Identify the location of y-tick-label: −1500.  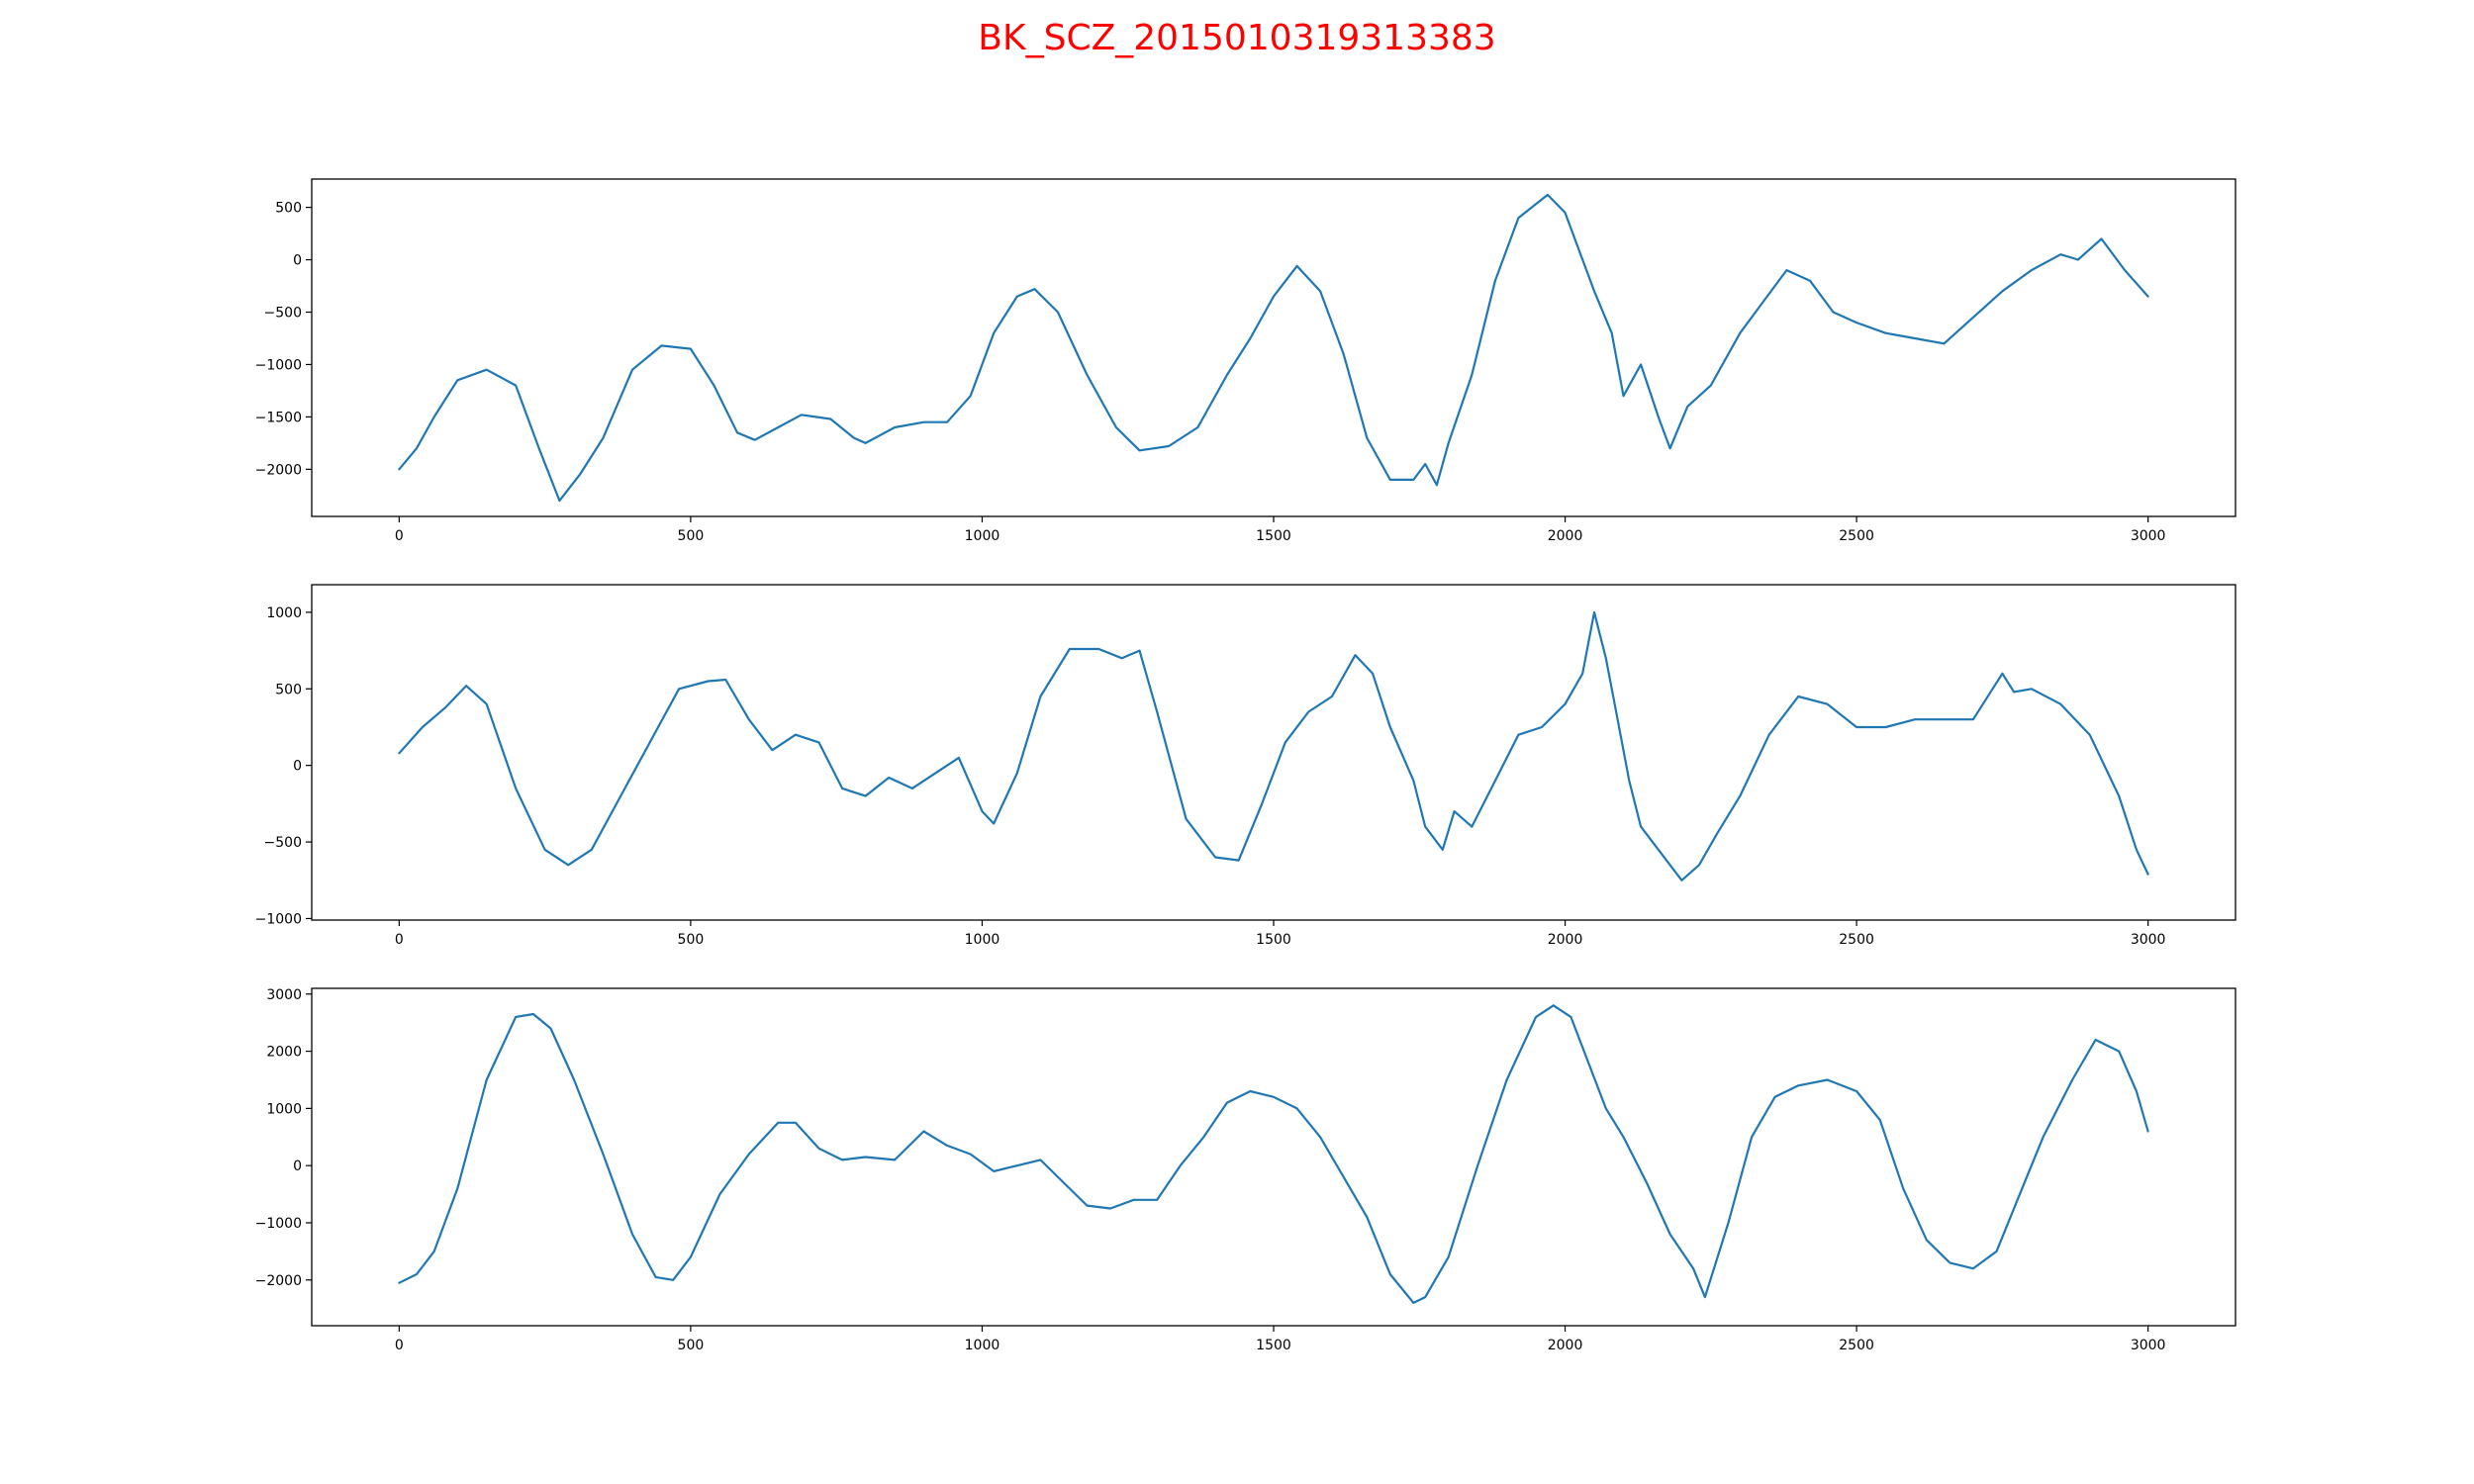
(279, 417).